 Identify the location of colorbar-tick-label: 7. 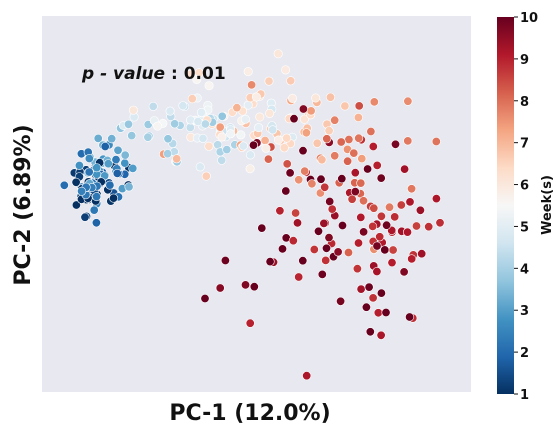
(524, 144).